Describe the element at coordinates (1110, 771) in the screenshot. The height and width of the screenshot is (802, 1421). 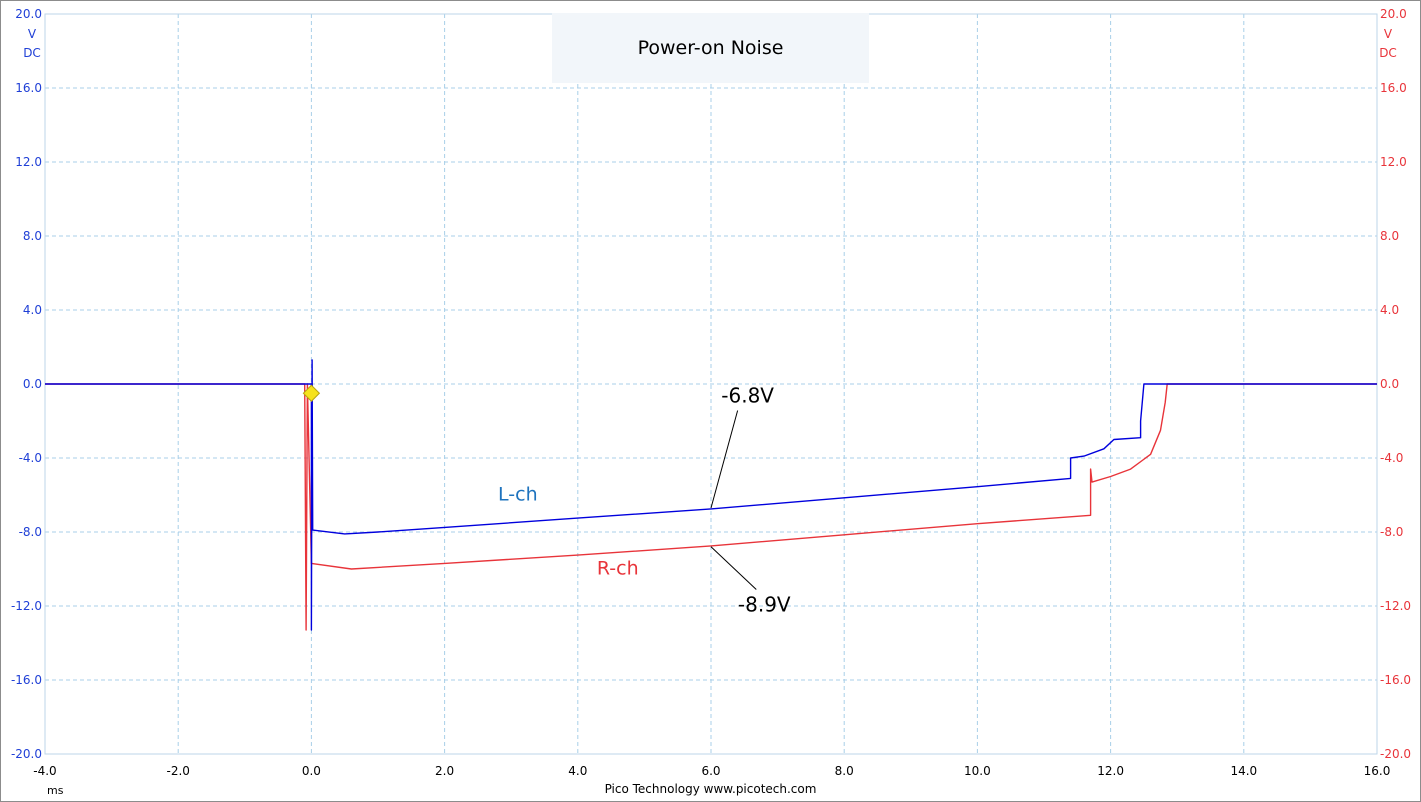
I see `x-tick-label: 12.0` at that location.